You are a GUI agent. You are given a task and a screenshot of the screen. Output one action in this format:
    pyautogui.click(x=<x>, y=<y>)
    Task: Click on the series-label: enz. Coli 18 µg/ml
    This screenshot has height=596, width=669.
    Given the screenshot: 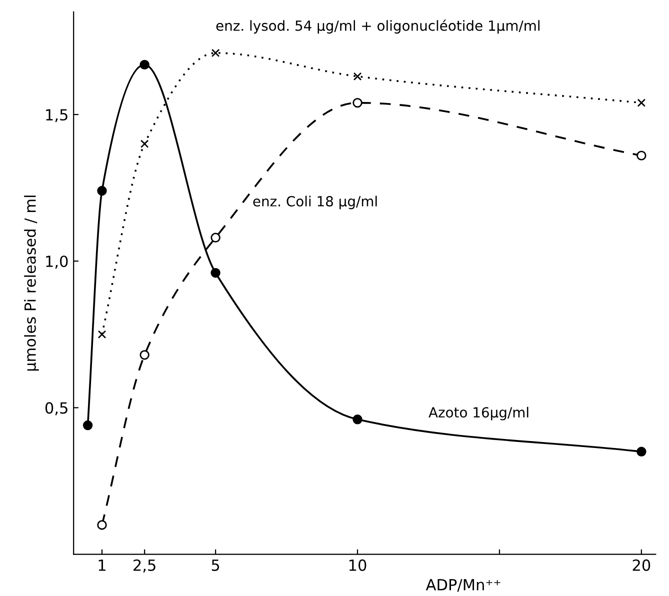 What is the action you would take?
    pyautogui.click(x=315, y=203)
    